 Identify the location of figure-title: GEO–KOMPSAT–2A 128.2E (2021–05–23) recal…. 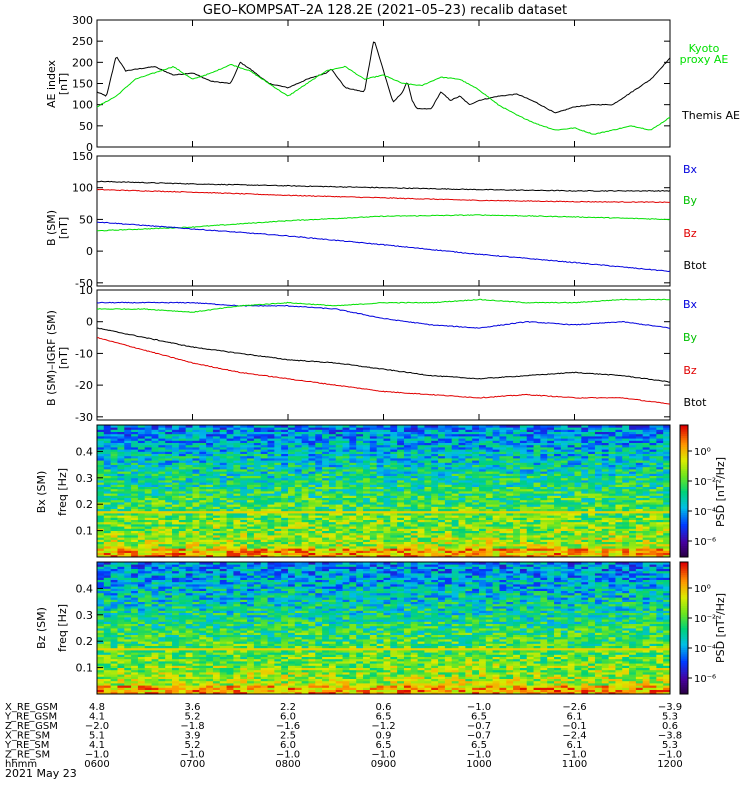
(385, 10).